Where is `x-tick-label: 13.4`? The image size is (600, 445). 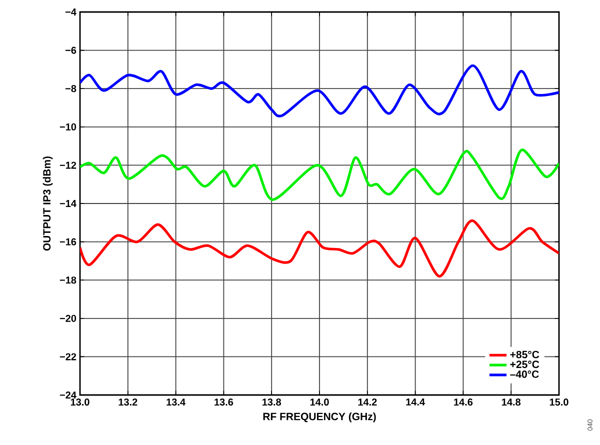
x-tick-label: 13.4 is located at coordinates (176, 402).